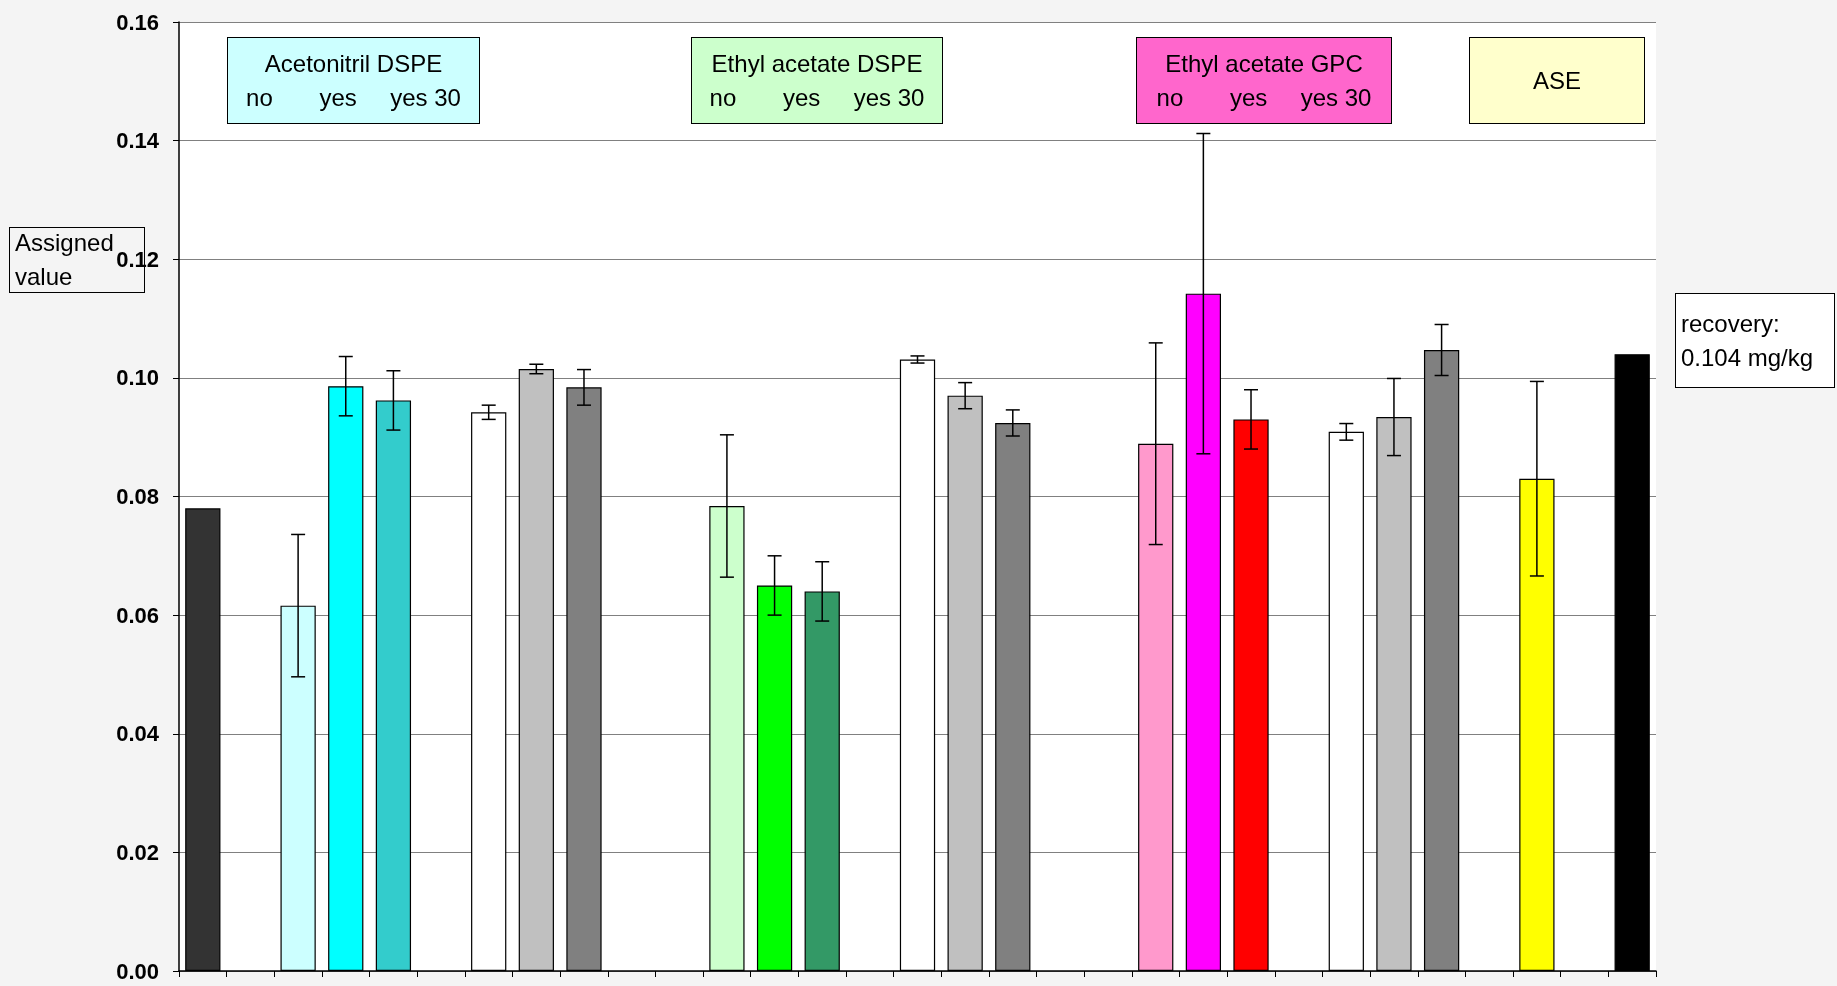 Image resolution: width=1837 pixels, height=986 pixels. Describe the element at coordinates (1264, 80) in the screenshot. I see `text-box: Ethyl acetate GPC no yes yes 30` at that location.